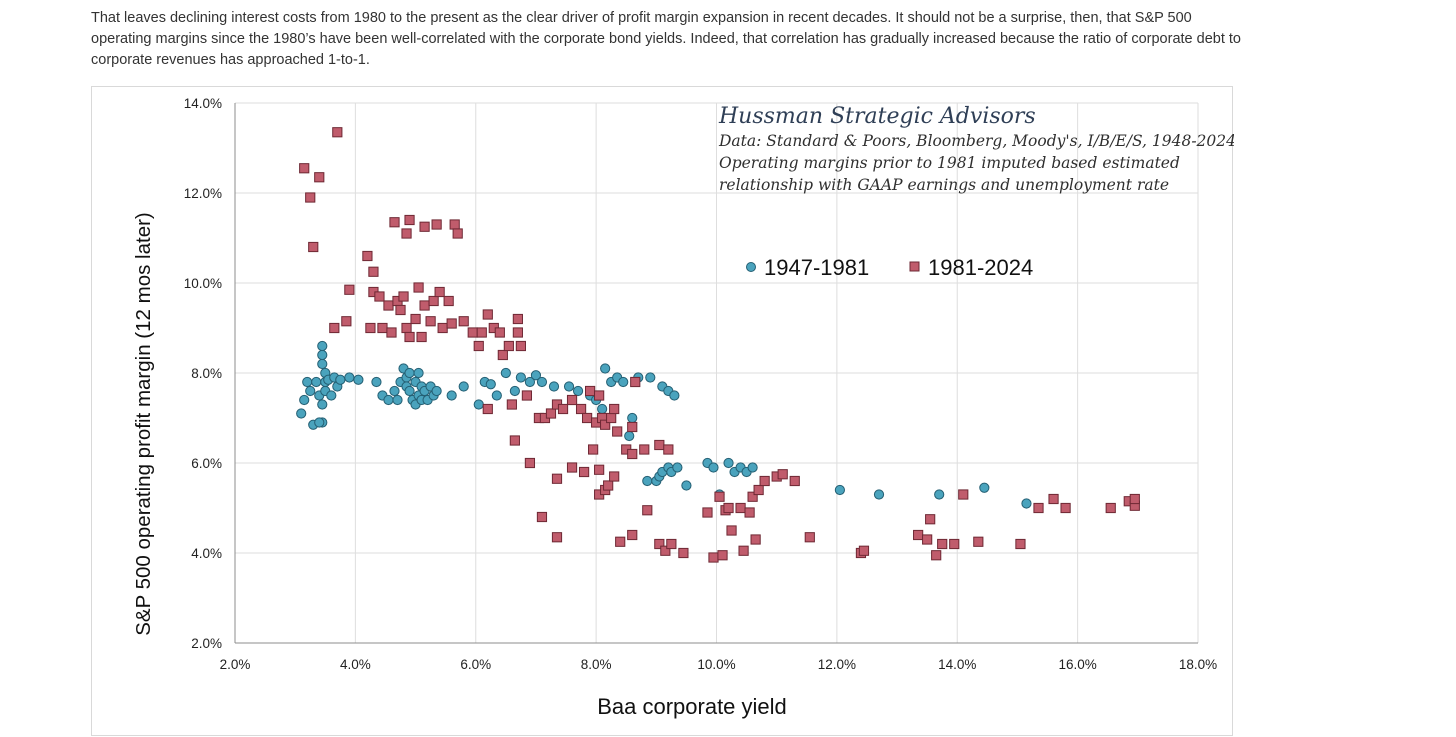 The image size is (1456, 737). Describe the element at coordinates (877, 116) in the screenshot. I see `chart-title: Hussman Strategic Advisors` at that location.